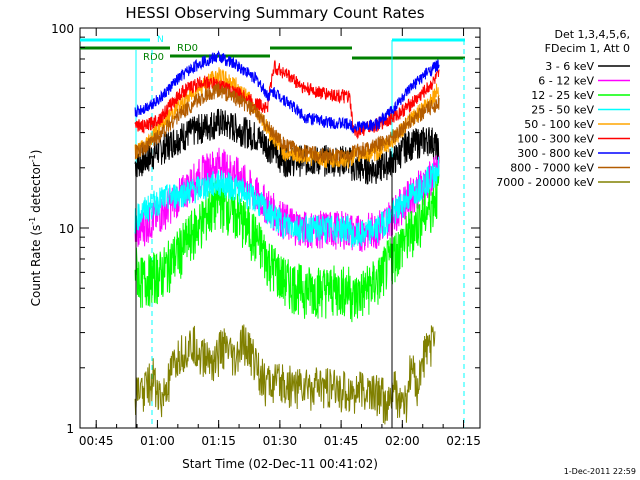 The image size is (640, 480). What do you see at coordinates (600, 471) in the screenshot?
I see `footer-date: 1-Dec-2011 22:59` at bounding box center [600, 471].